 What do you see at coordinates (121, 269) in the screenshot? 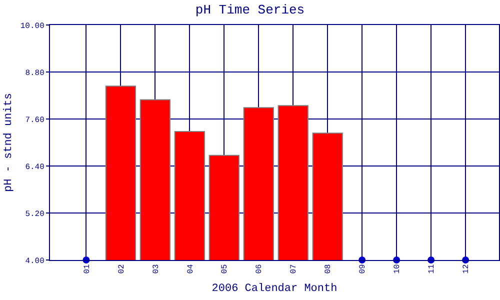
I see `x-tick-label: 02` at bounding box center [121, 269].